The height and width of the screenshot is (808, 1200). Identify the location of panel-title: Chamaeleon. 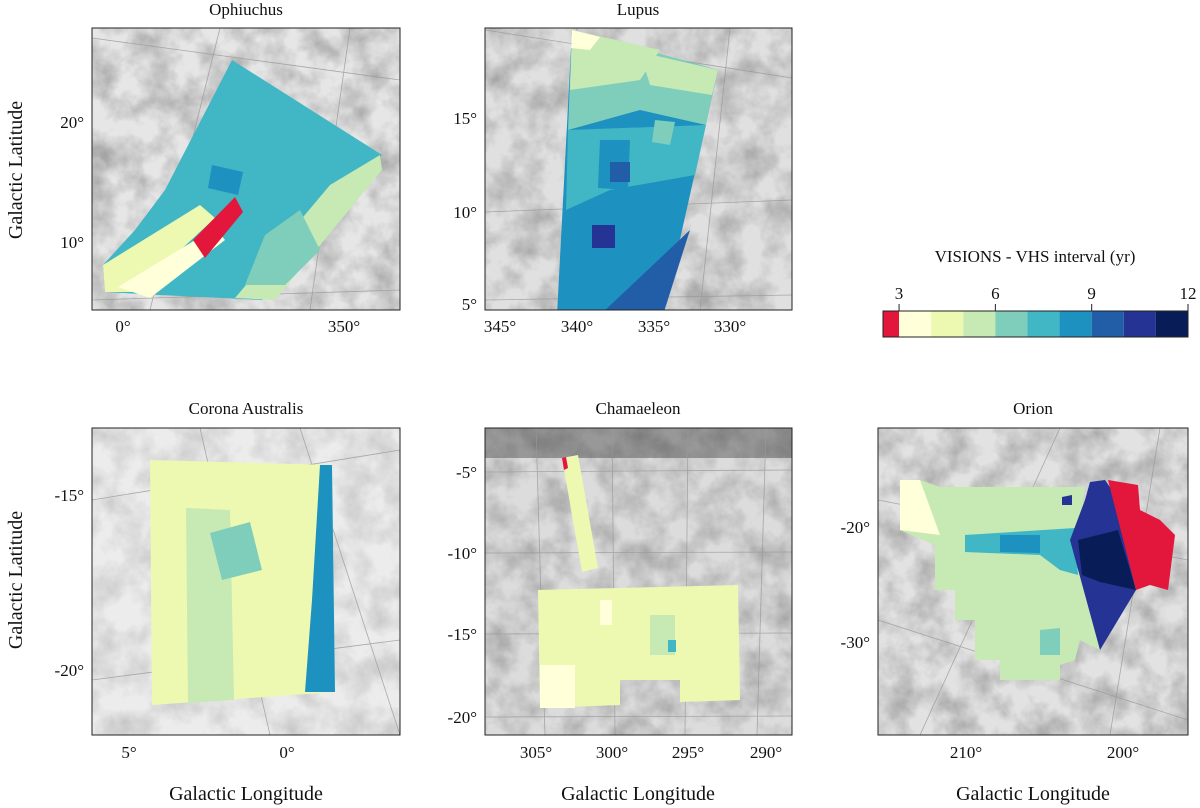
(638, 408).